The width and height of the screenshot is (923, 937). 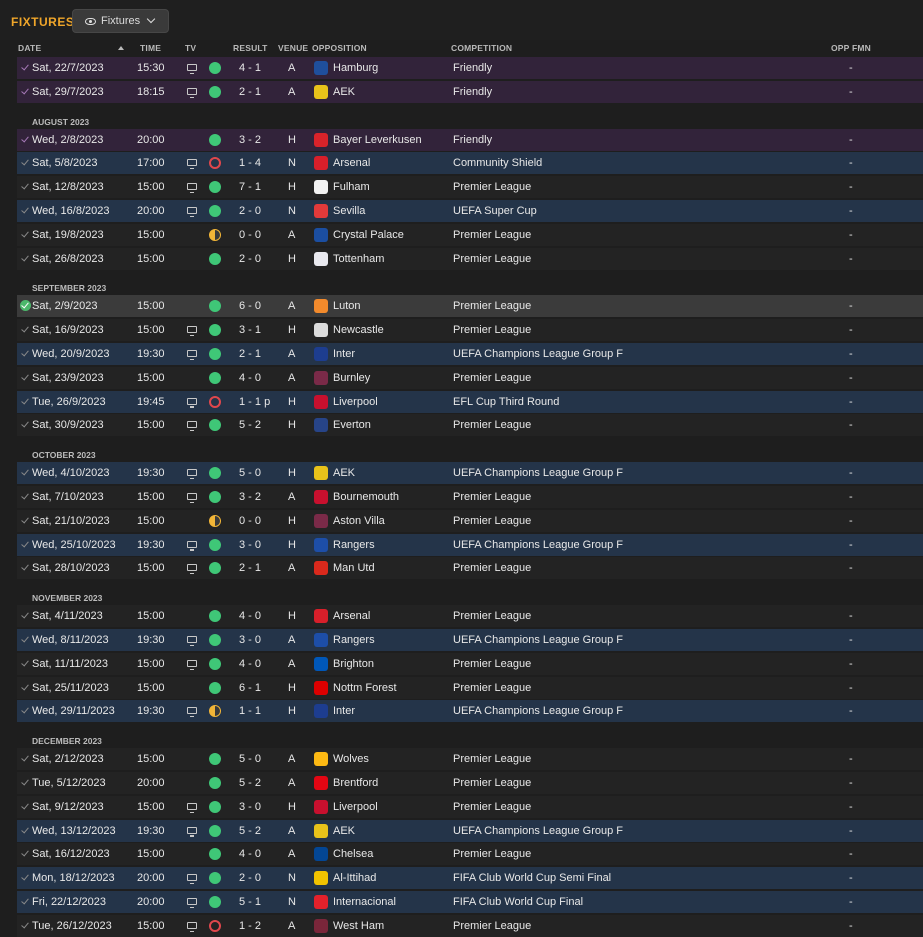 I want to click on match-score: 7 - 1, so click(x=250, y=187).